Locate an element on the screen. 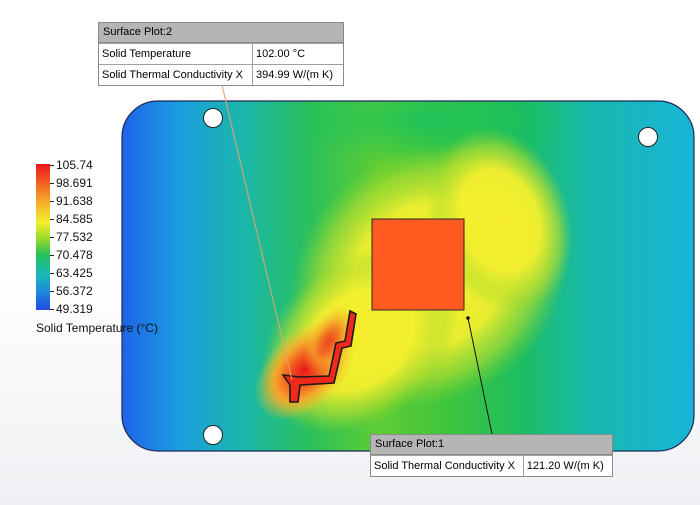  probe-row-value: 102.00 °C is located at coordinates (297, 54).